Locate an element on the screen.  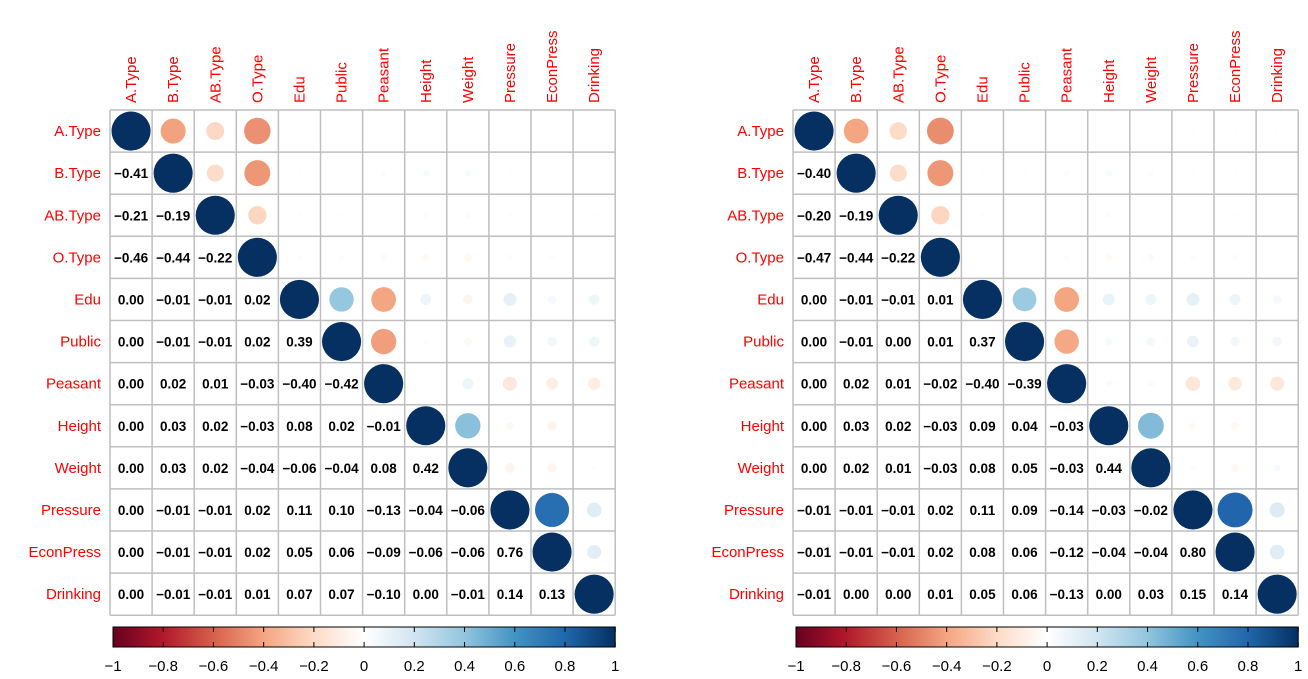
correlation-value: 0.09 is located at coordinates (982, 426).